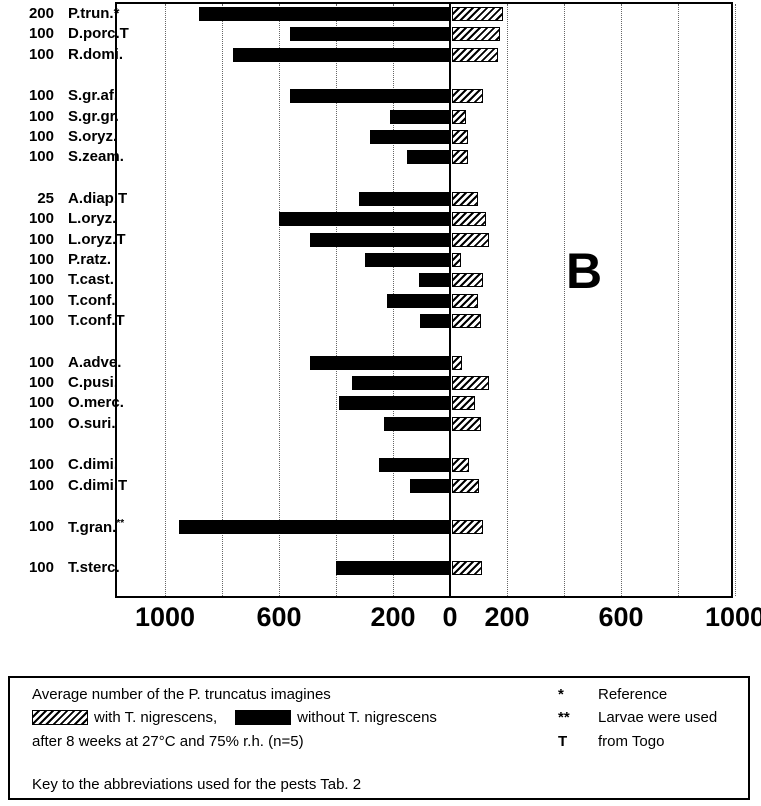 Image resolution: width=761 pixels, height=806 pixels. Describe the element at coordinates (91, 280) in the screenshot. I see `row-species-label: T.cast.` at that location.